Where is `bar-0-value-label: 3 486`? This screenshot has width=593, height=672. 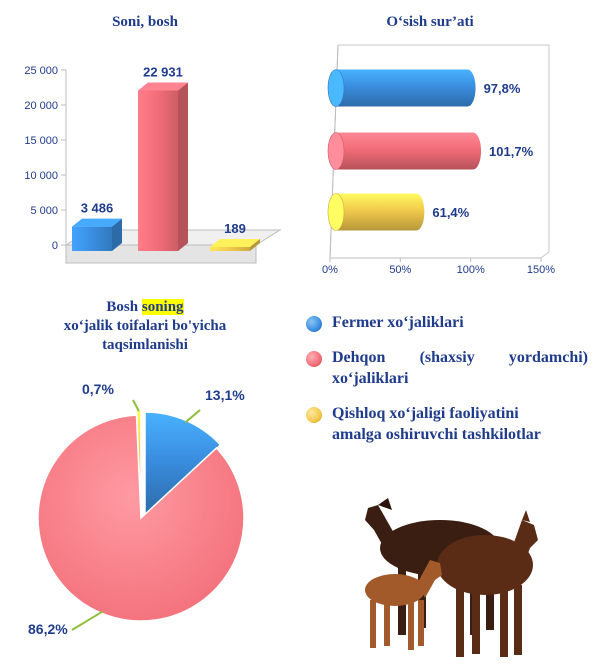
bar-0-value-label: 3 486 is located at coordinates (97, 208).